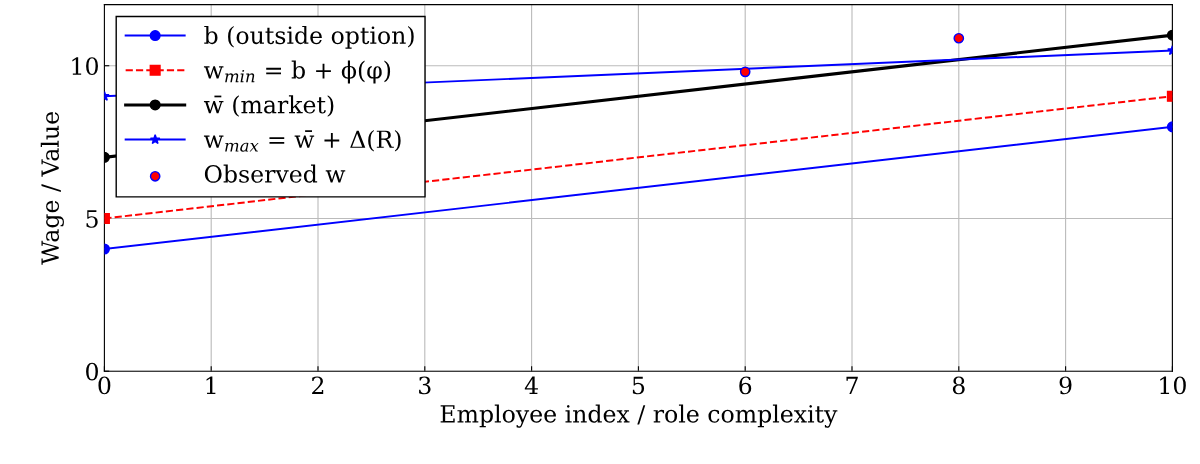  Describe the element at coordinates (268, 106) in the screenshot. I see `legend-label: w̄ (market)` at that location.